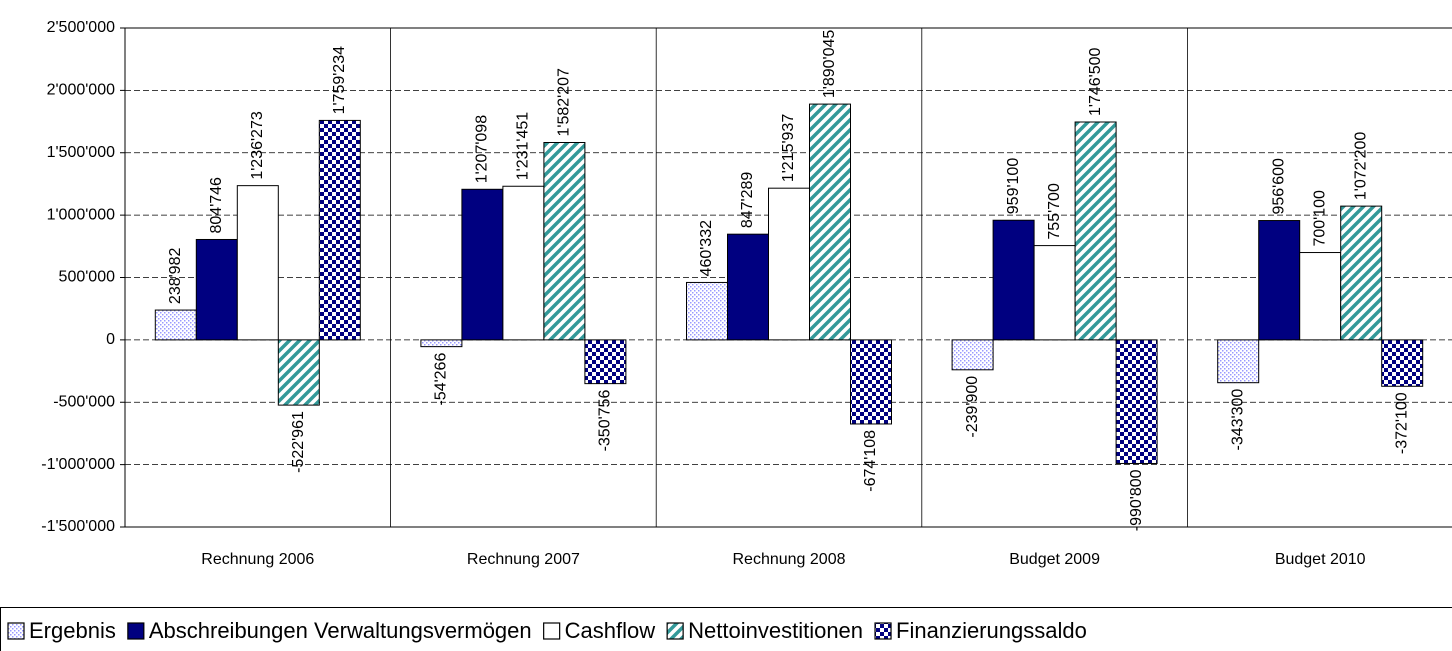 The image size is (1452, 651). Describe the element at coordinates (1320, 559) in the screenshot. I see `x-tick-label: Budget 2010` at that location.